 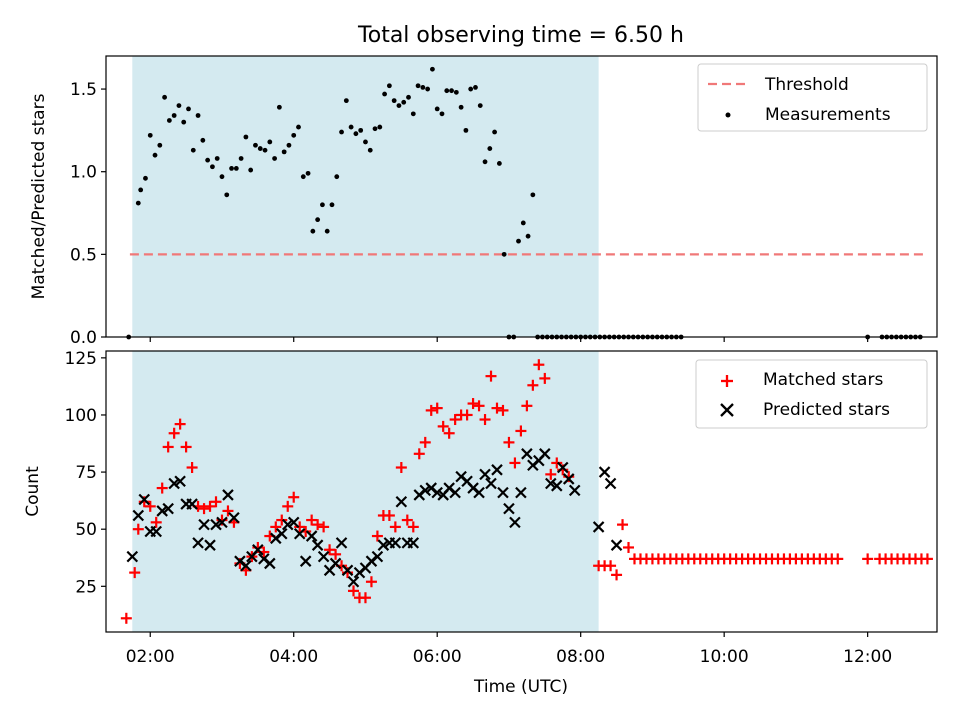 I want to click on count-y-ticks: 25 50 75 100 125, so click(x=85, y=473).